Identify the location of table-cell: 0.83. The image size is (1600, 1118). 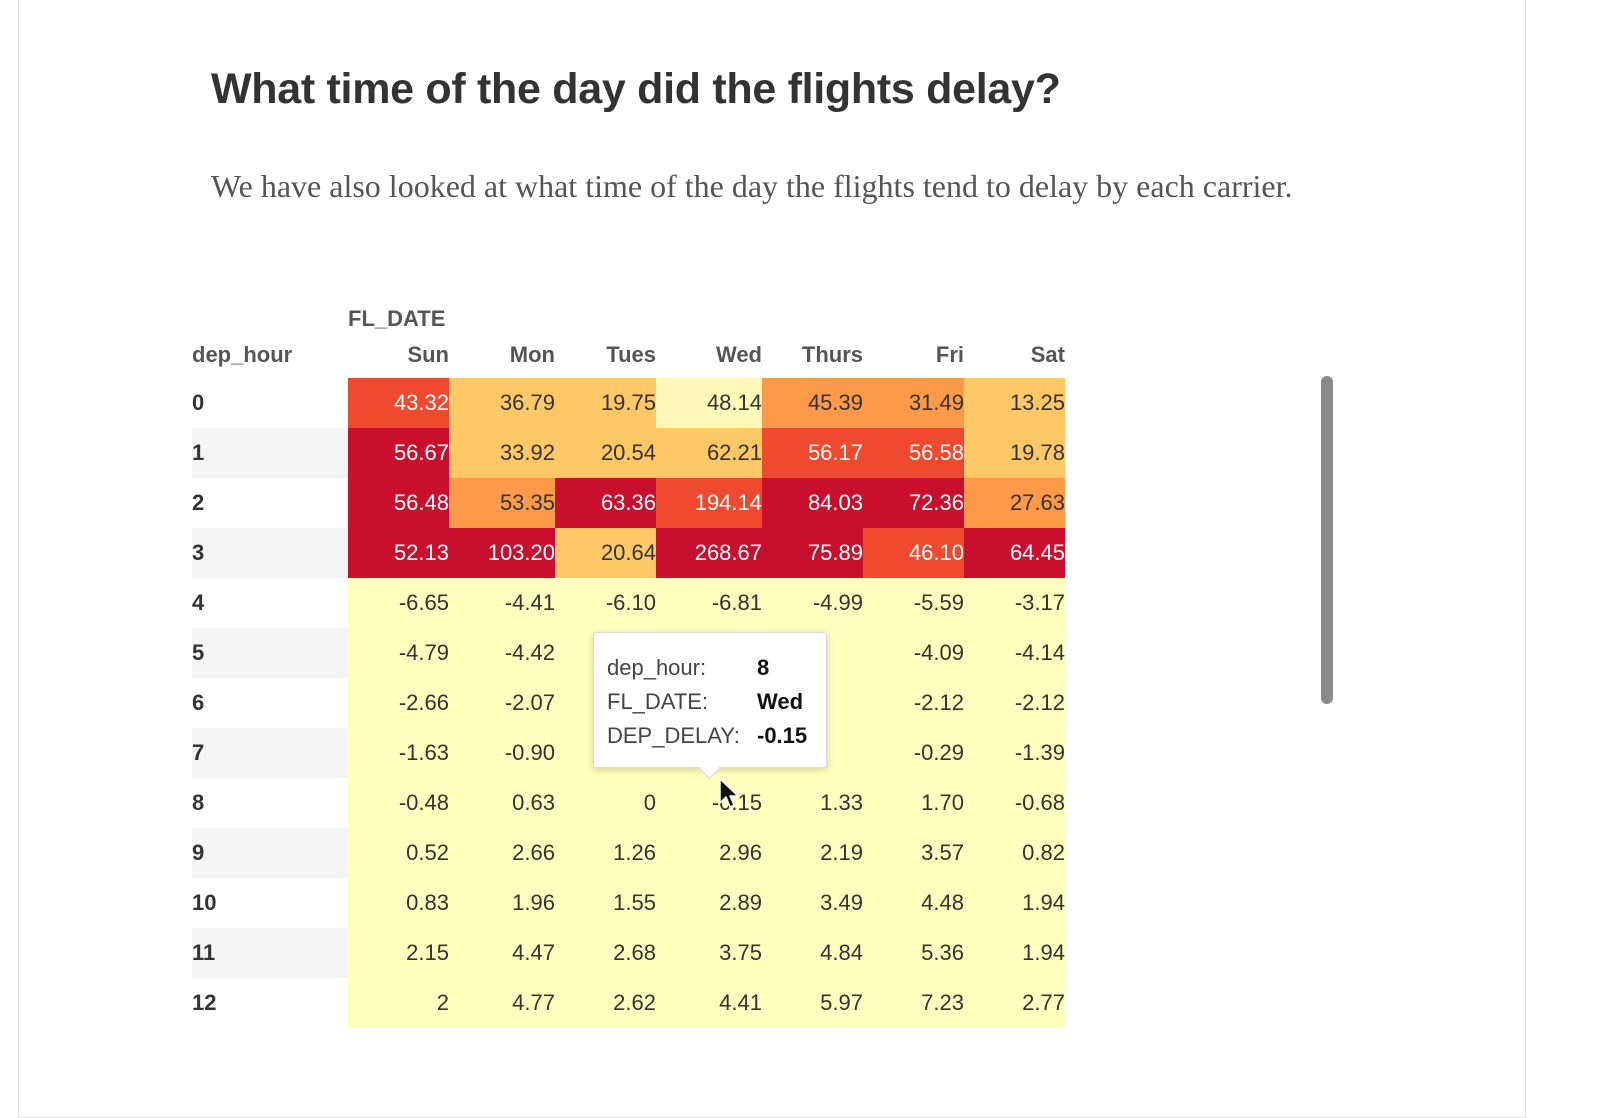
(398, 903).